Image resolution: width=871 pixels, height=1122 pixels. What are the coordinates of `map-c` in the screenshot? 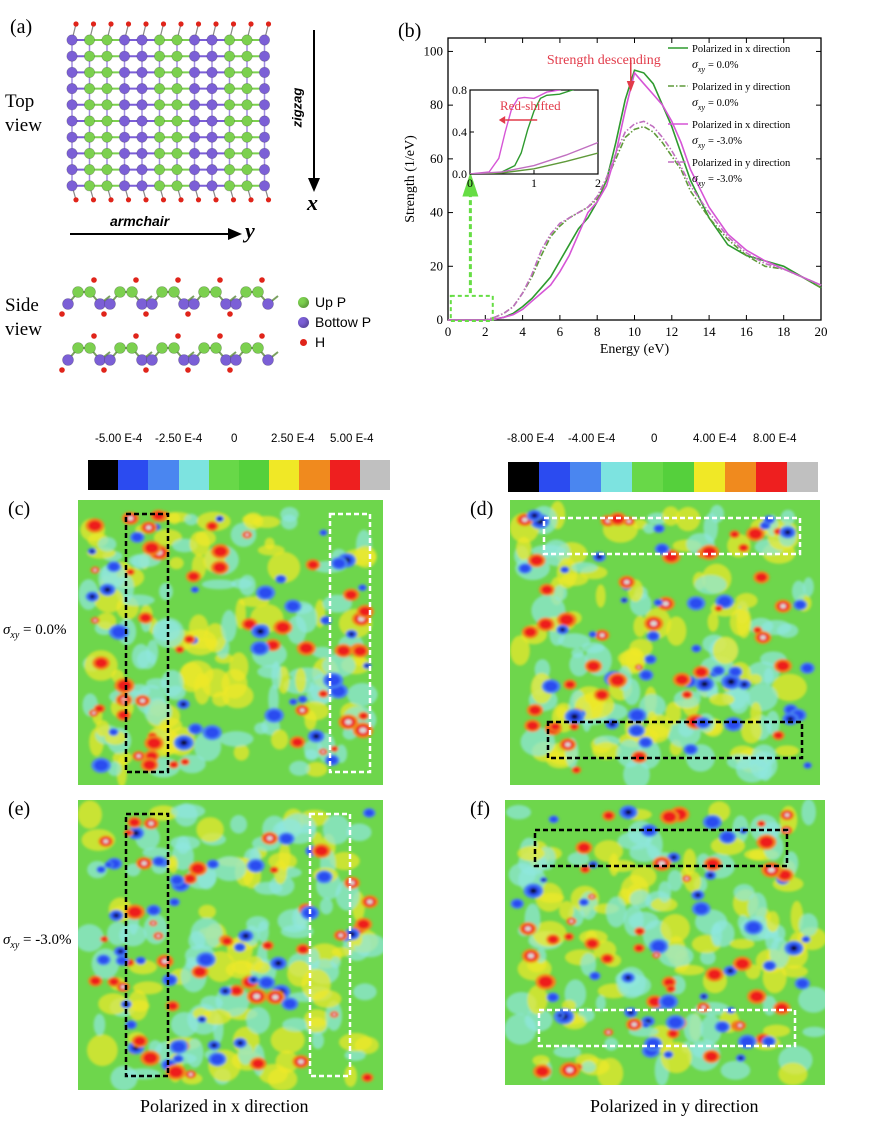 It's located at (230, 642).